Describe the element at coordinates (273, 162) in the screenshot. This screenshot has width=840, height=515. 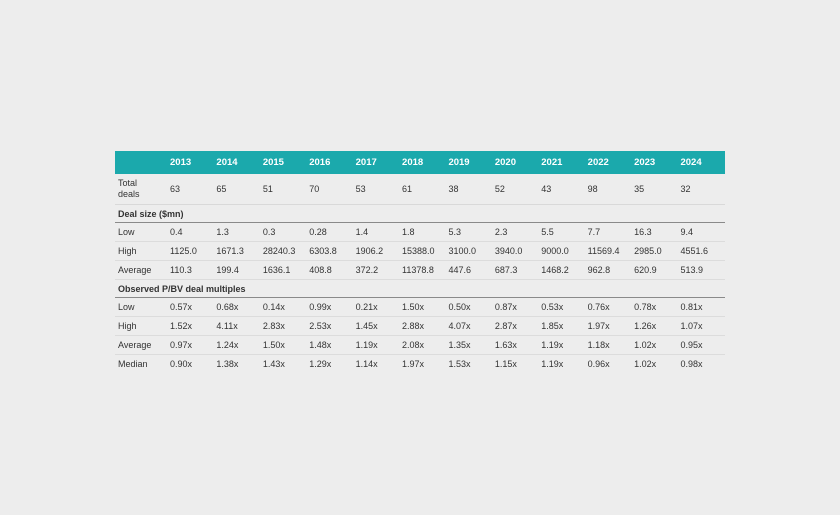
I see `year-header-cell: 2015` at that location.